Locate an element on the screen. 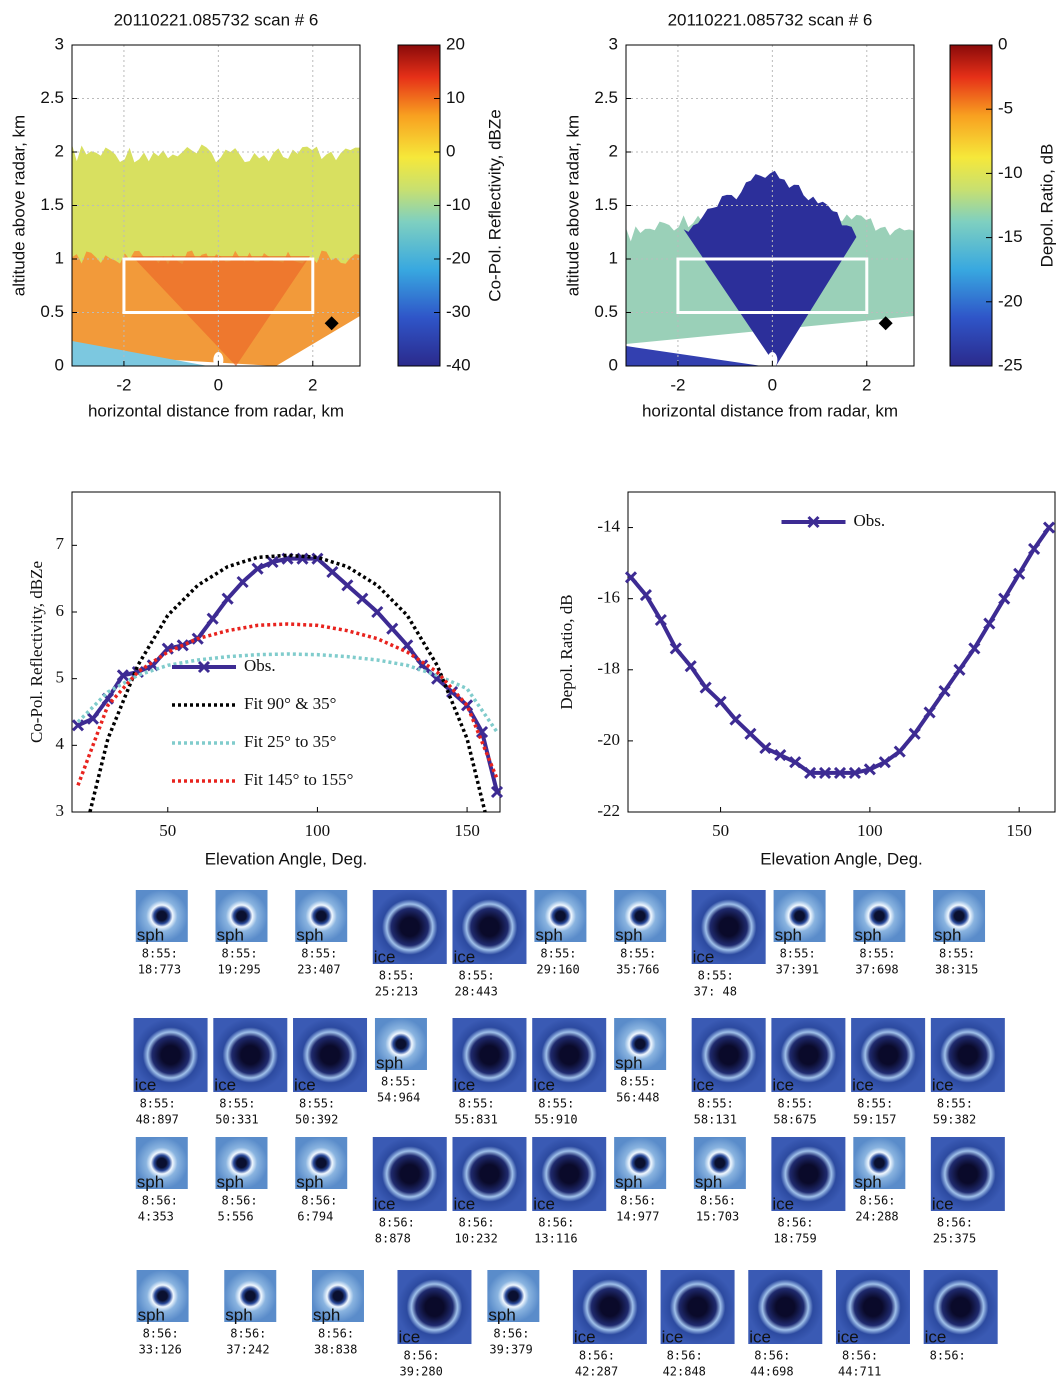 The image size is (1059, 1393). particle-time: 5:556 is located at coordinates (236, 1217).